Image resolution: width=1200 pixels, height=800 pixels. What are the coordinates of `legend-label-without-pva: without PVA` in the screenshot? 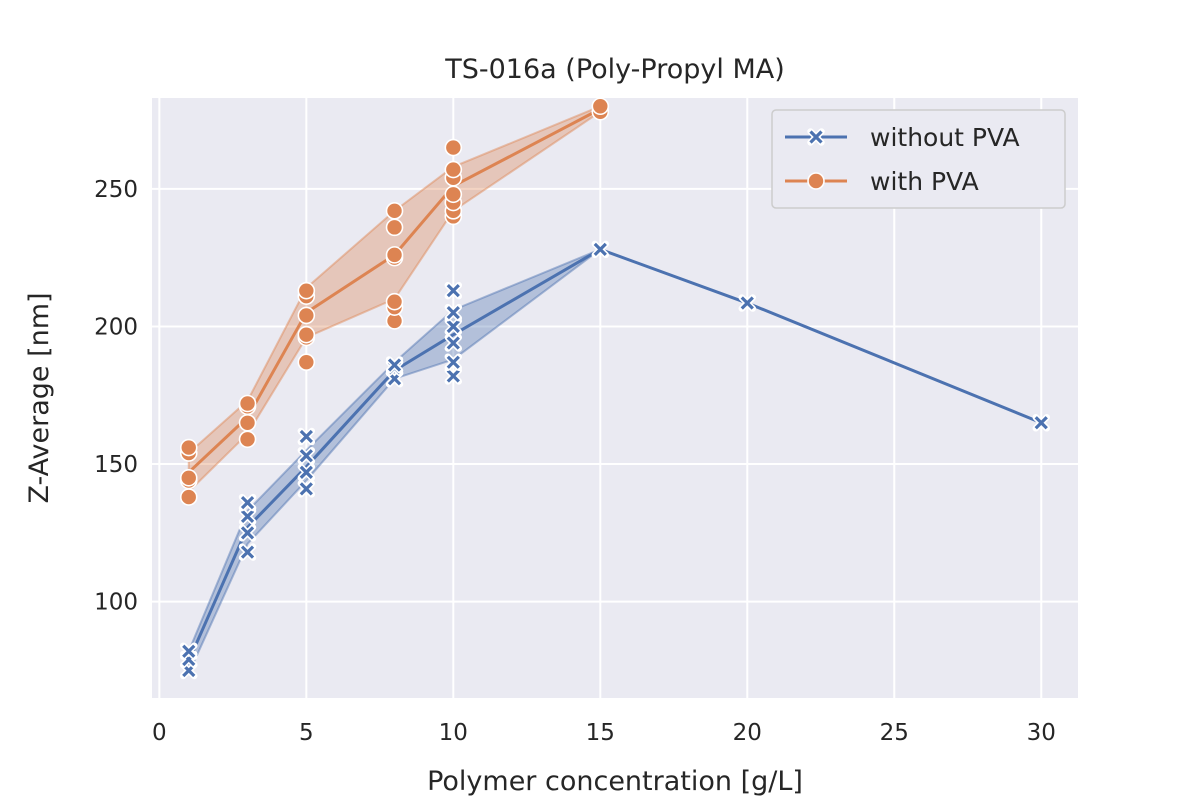 It's located at (945, 137).